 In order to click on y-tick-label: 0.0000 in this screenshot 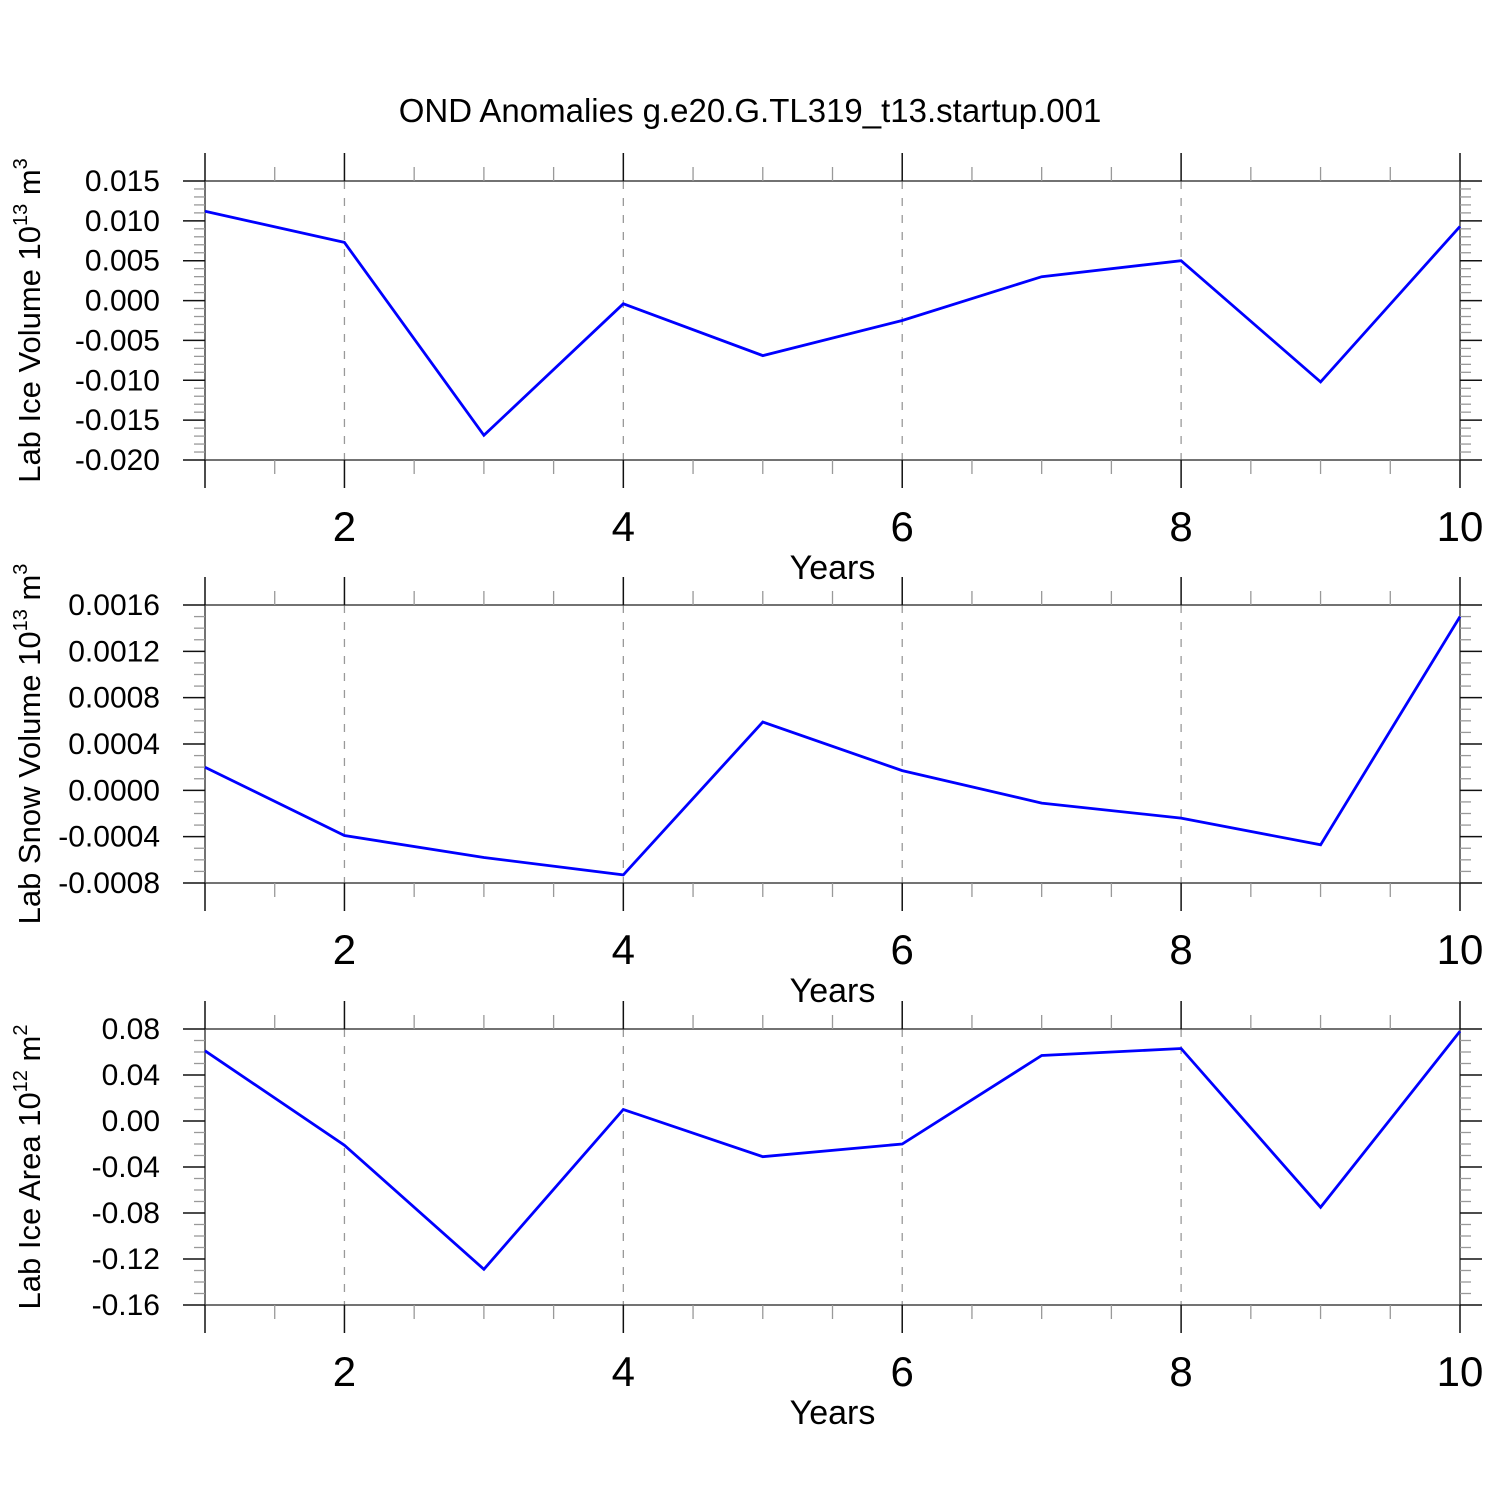, I will do `click(114, 790)`.